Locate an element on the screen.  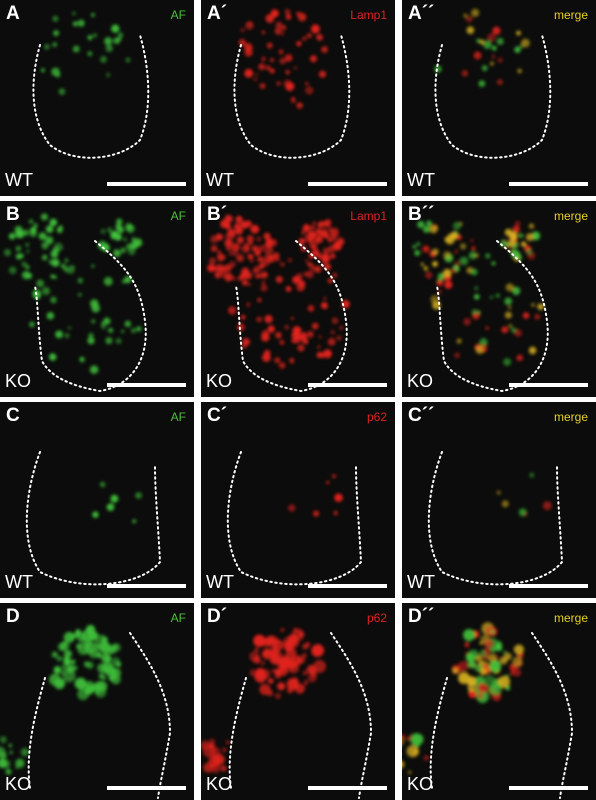
panel-label: B´´ is located at coordinates (421, 214).